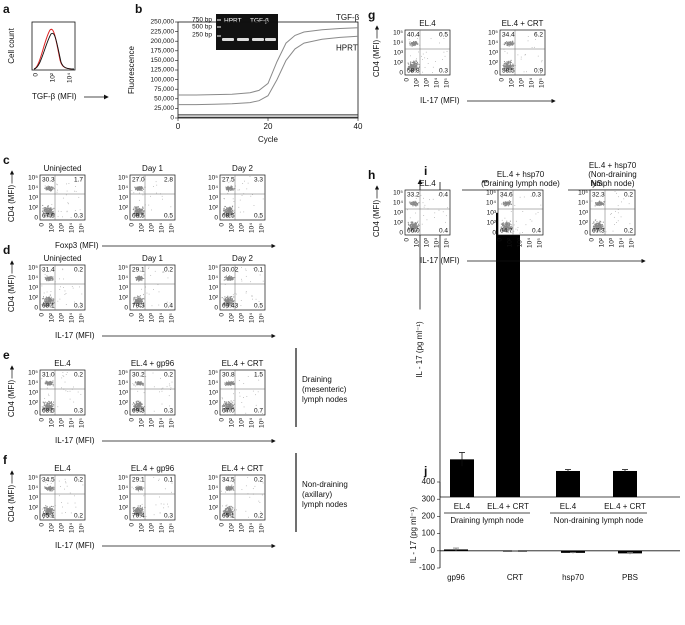 The height and width of the screenshot is (625, 685). What do you see at coordinates (163, 79) in the screenshot?
I see `y-tick-label: 100,000` at bounding box center [163, 79].